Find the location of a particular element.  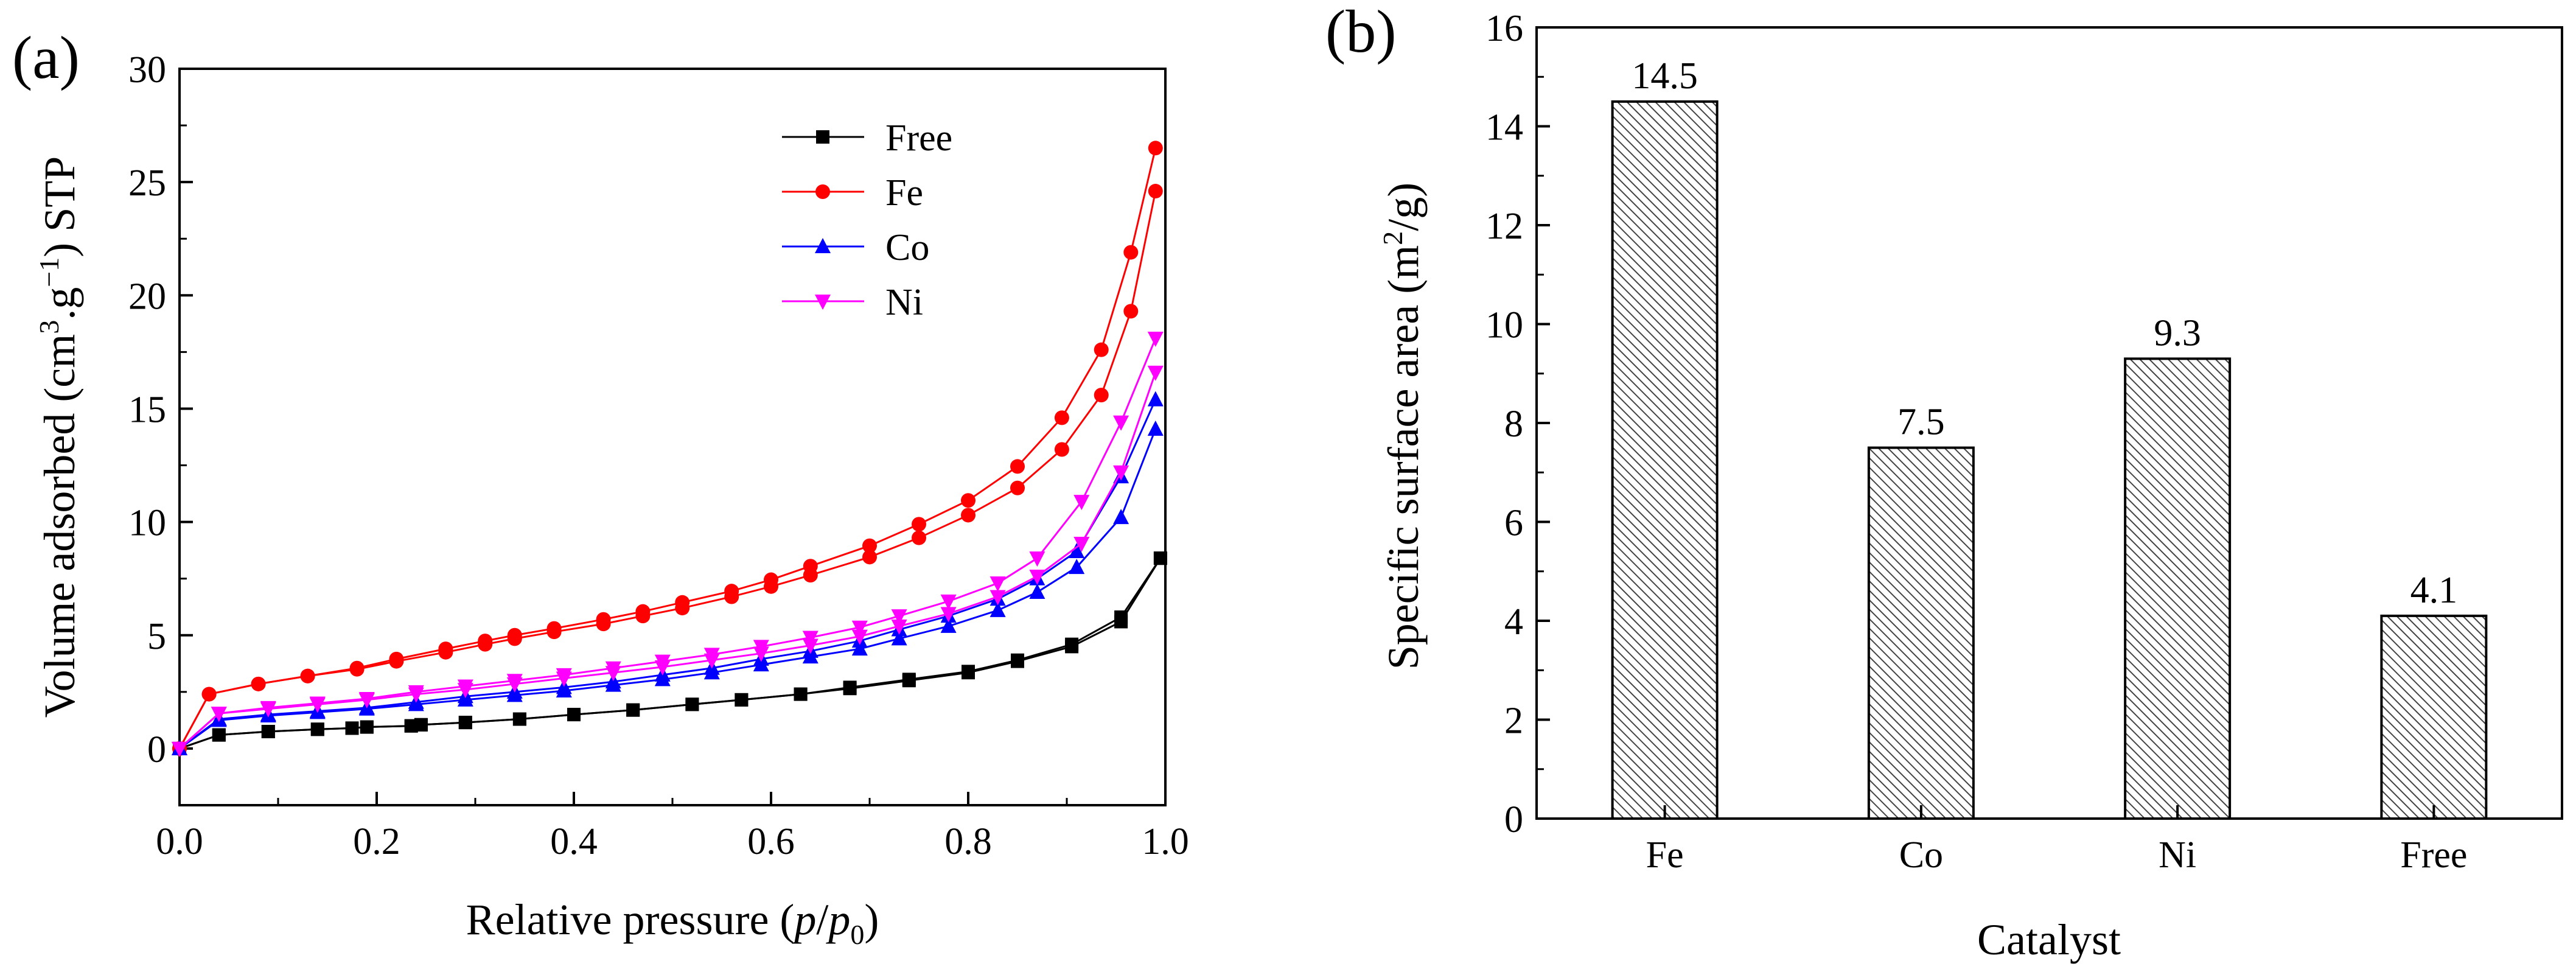

series-co-adsorption-line is located at coordinates (668, 589).